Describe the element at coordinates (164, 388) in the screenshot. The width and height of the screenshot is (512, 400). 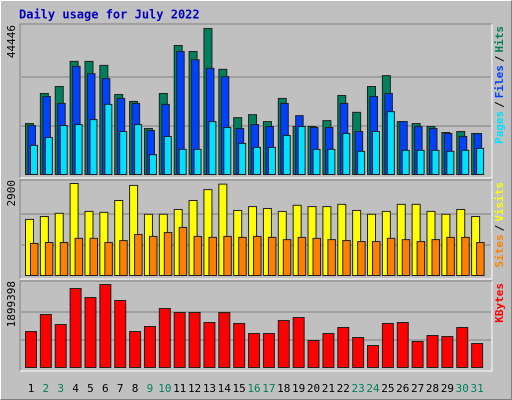
I see `x-tick-label: 10` at that location.